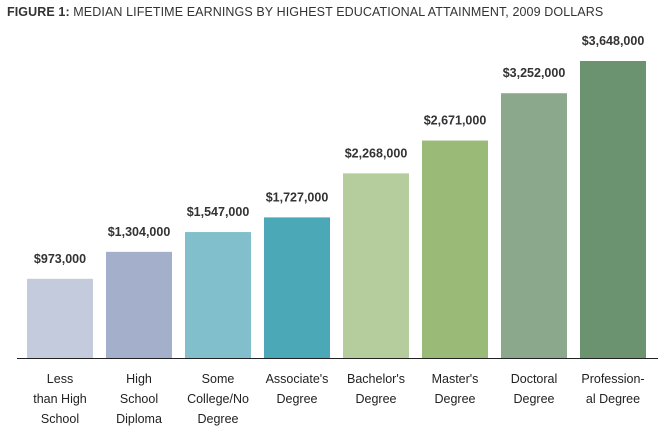  I want to click on category-label: Profession-al Degree, so click(612, 389).